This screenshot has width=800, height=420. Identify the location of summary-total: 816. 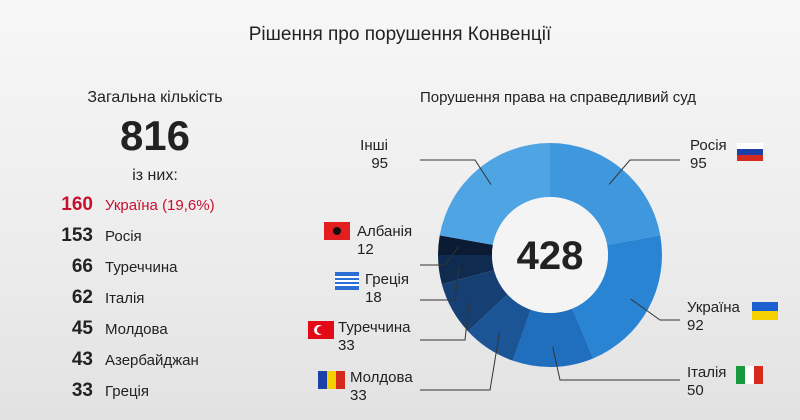
(155, 135).